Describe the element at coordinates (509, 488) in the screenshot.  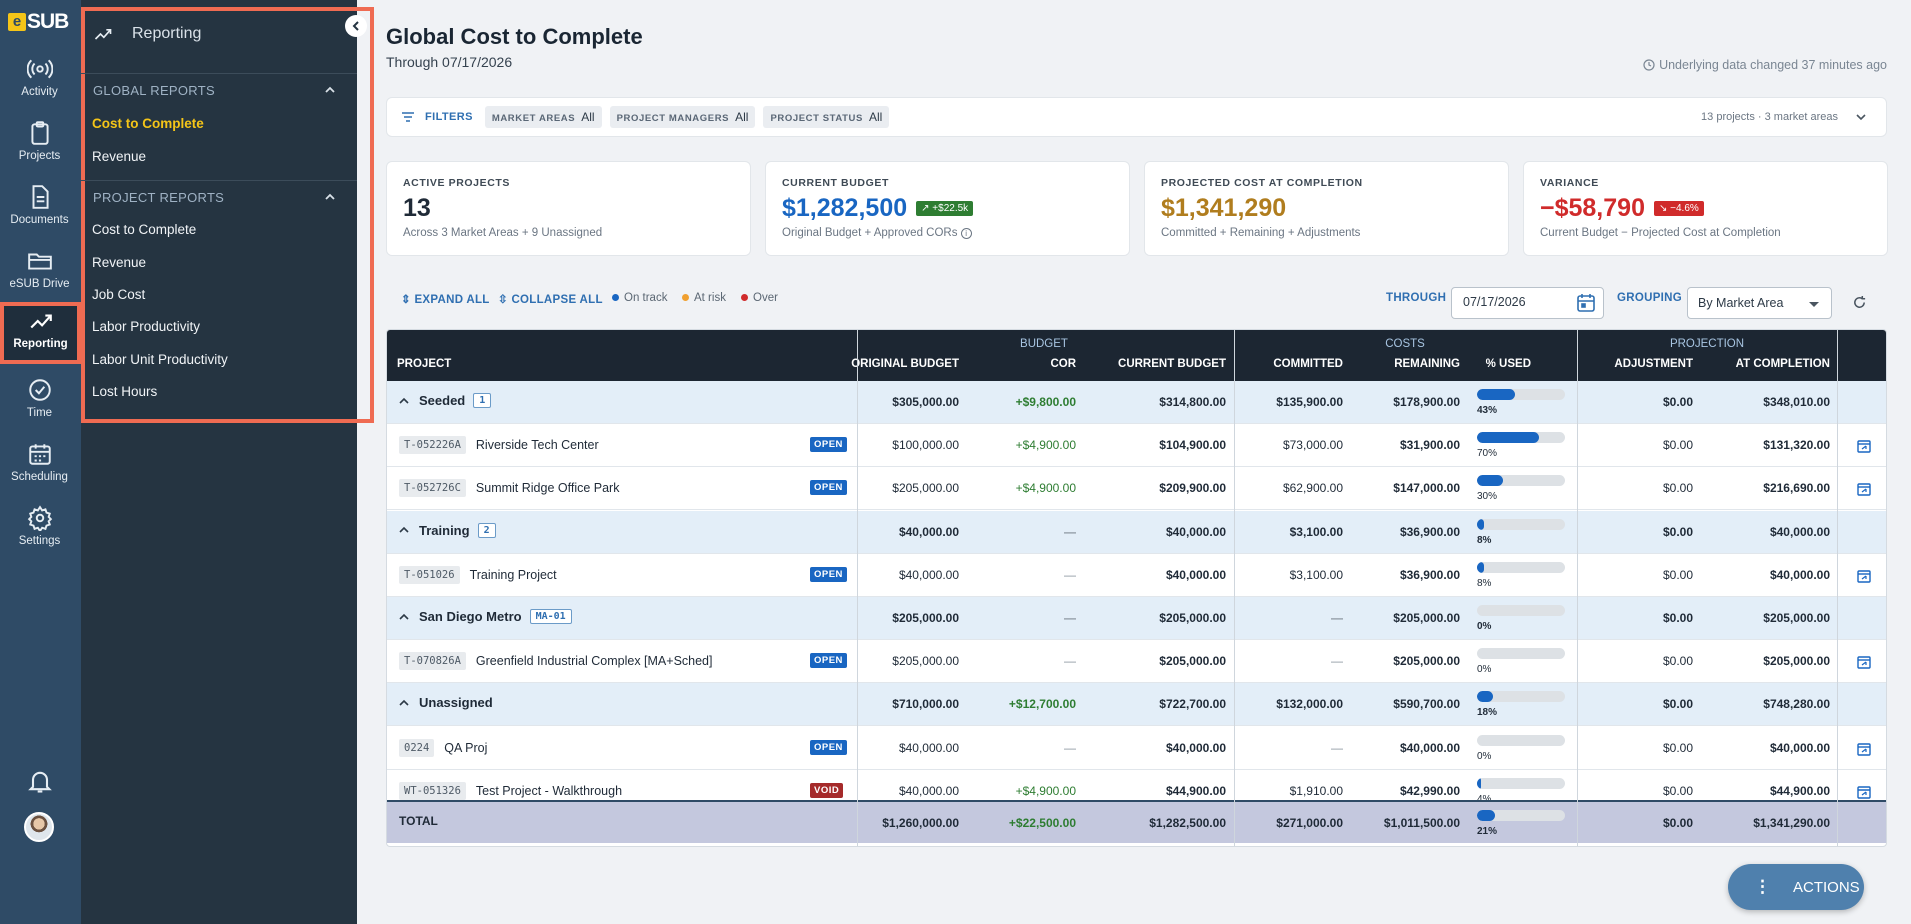
I see `project-name: T-052726C Summit Ridge Office Park` at that location.